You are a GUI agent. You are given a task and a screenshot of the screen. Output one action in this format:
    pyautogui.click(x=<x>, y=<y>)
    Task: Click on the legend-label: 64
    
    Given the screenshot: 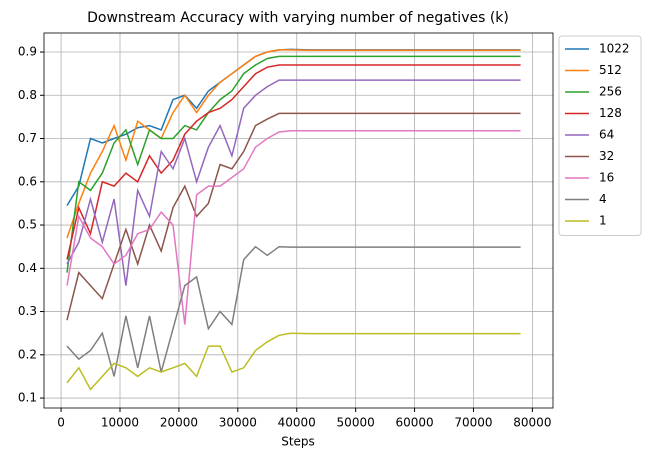 What is the action you would take?
    pyautogui.click(x=606, y=135)
    